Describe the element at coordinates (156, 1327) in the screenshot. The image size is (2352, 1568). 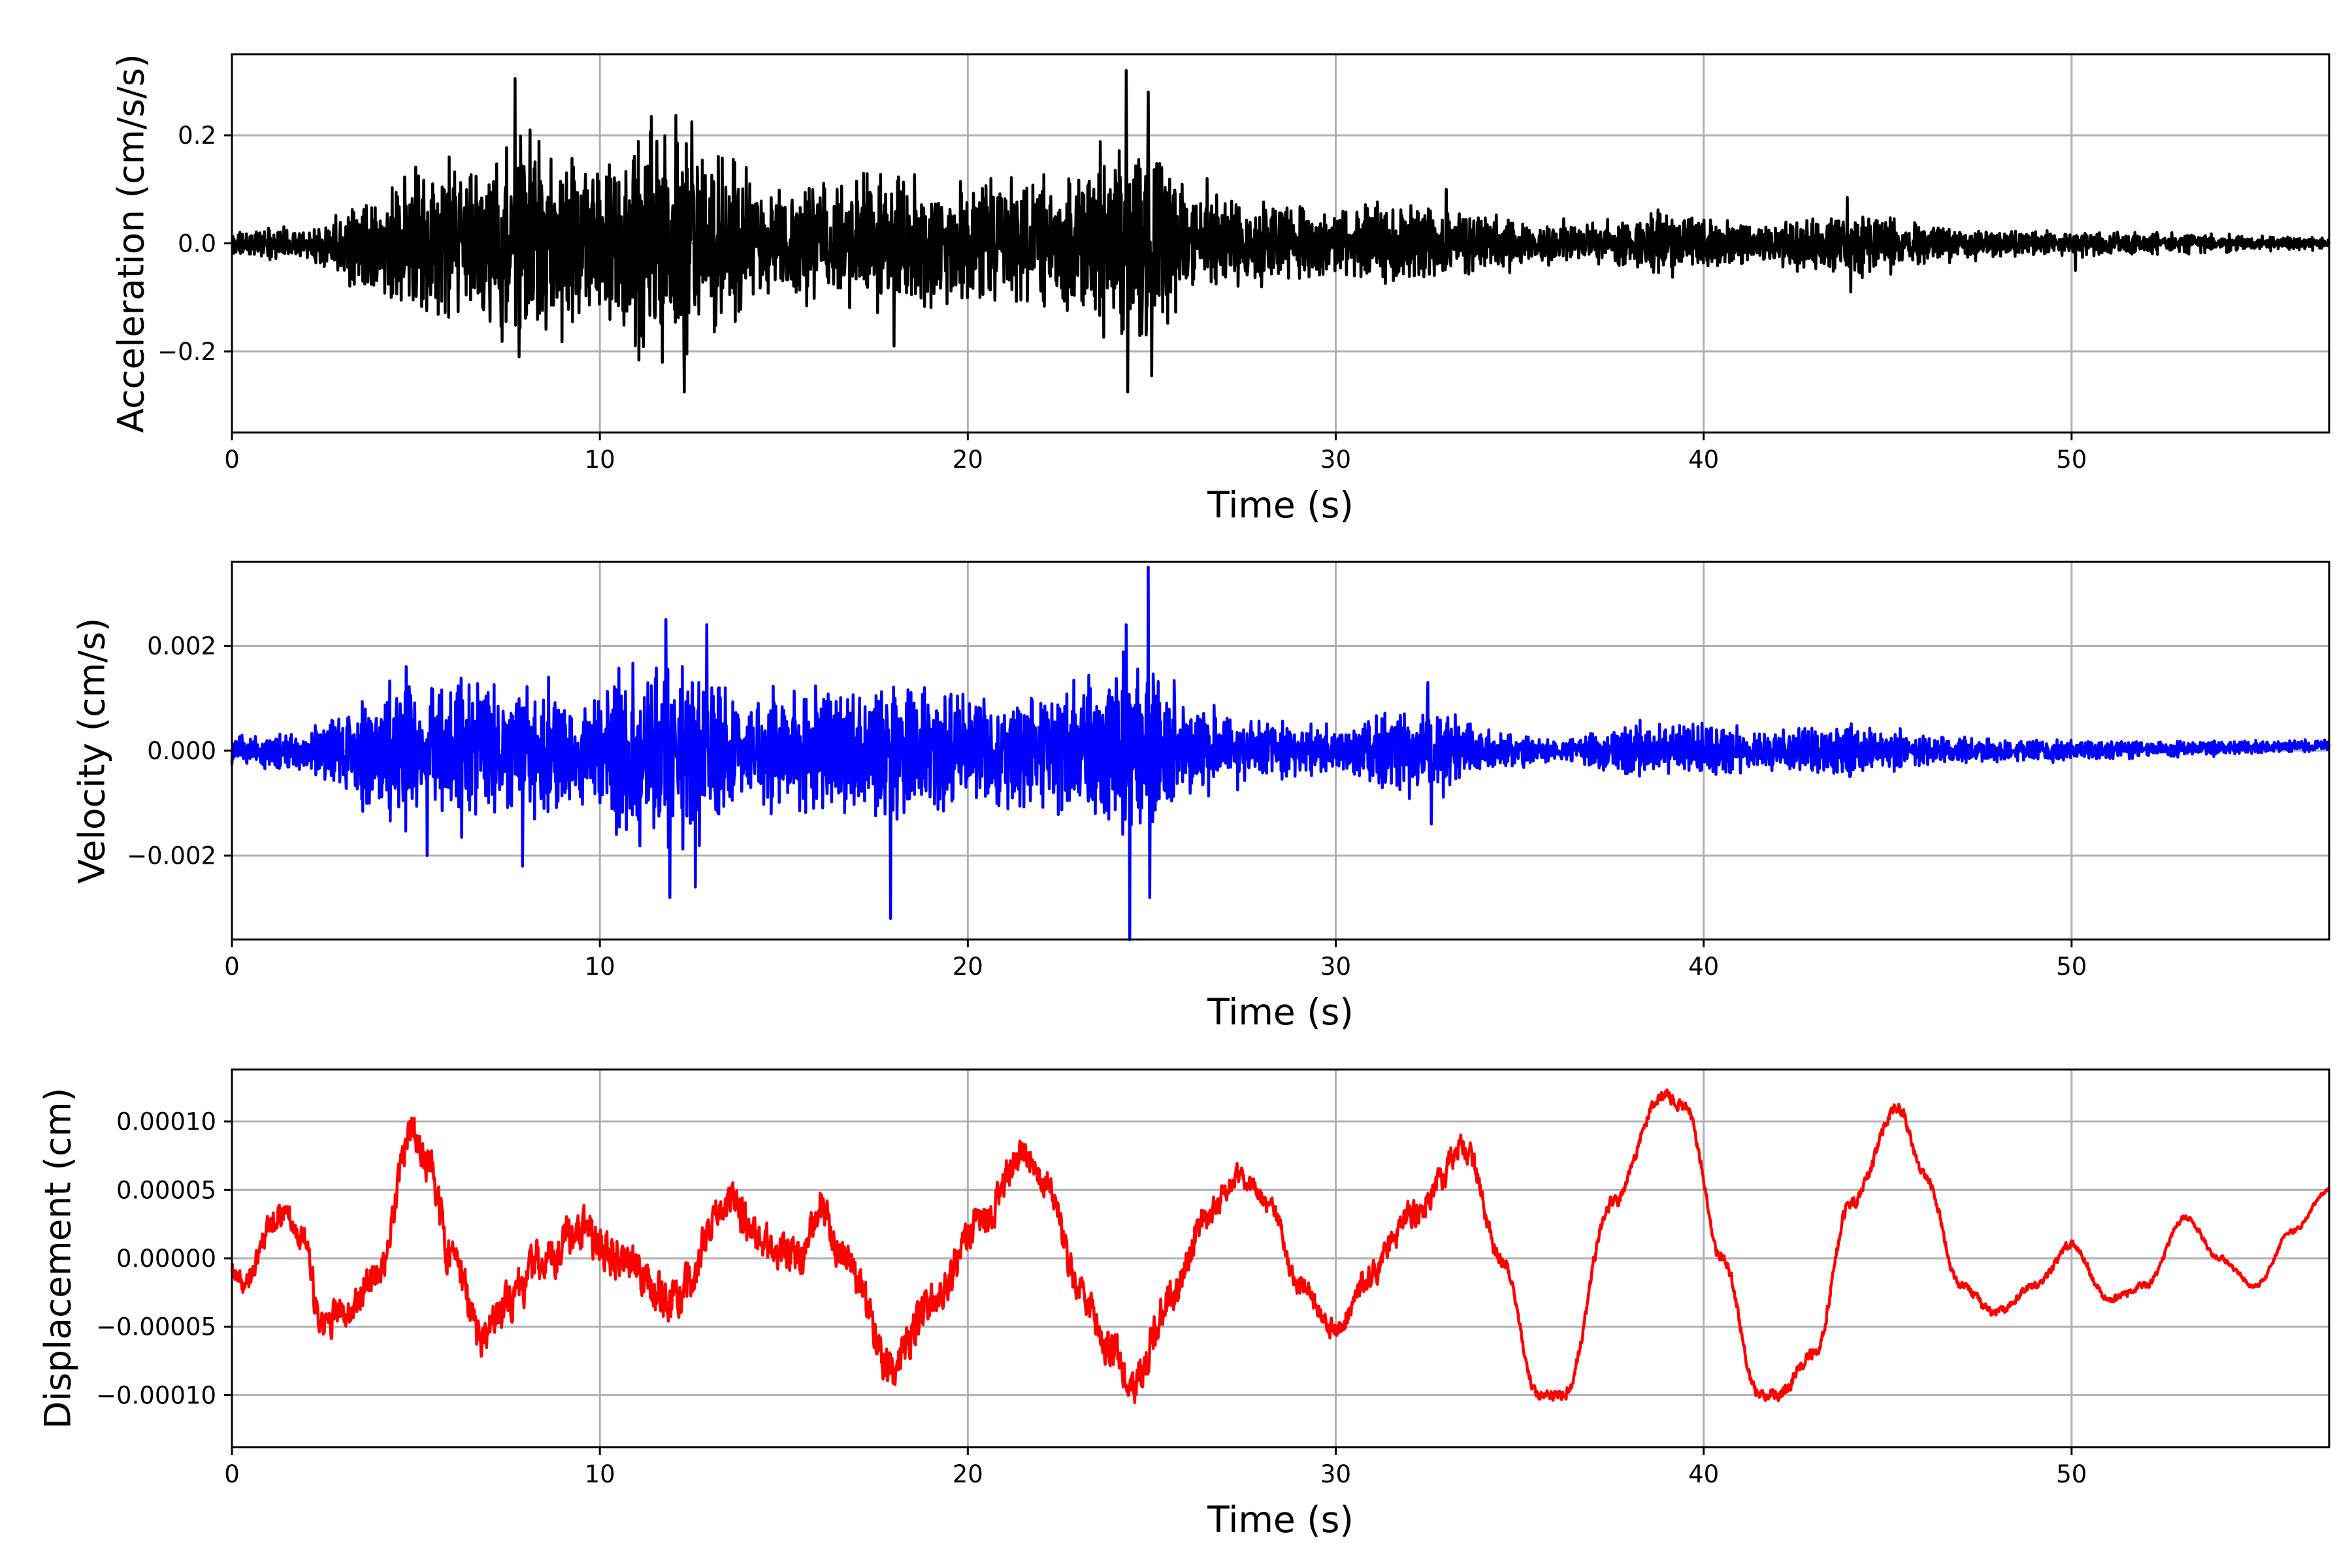
I see `displacement-y-tick-label: −0.00005` at that location.